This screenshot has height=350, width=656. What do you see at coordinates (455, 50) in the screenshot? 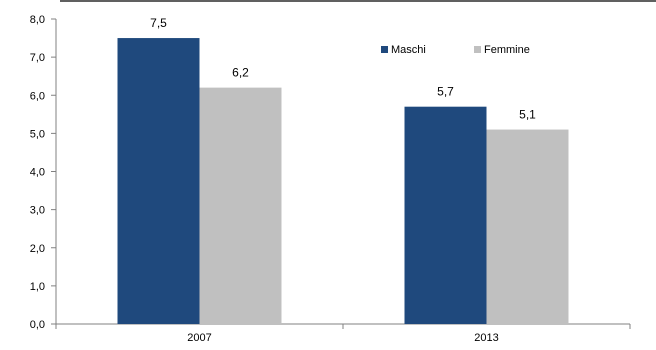
I see `legend: Maschi Femmine` at bounding box center [455, 50].